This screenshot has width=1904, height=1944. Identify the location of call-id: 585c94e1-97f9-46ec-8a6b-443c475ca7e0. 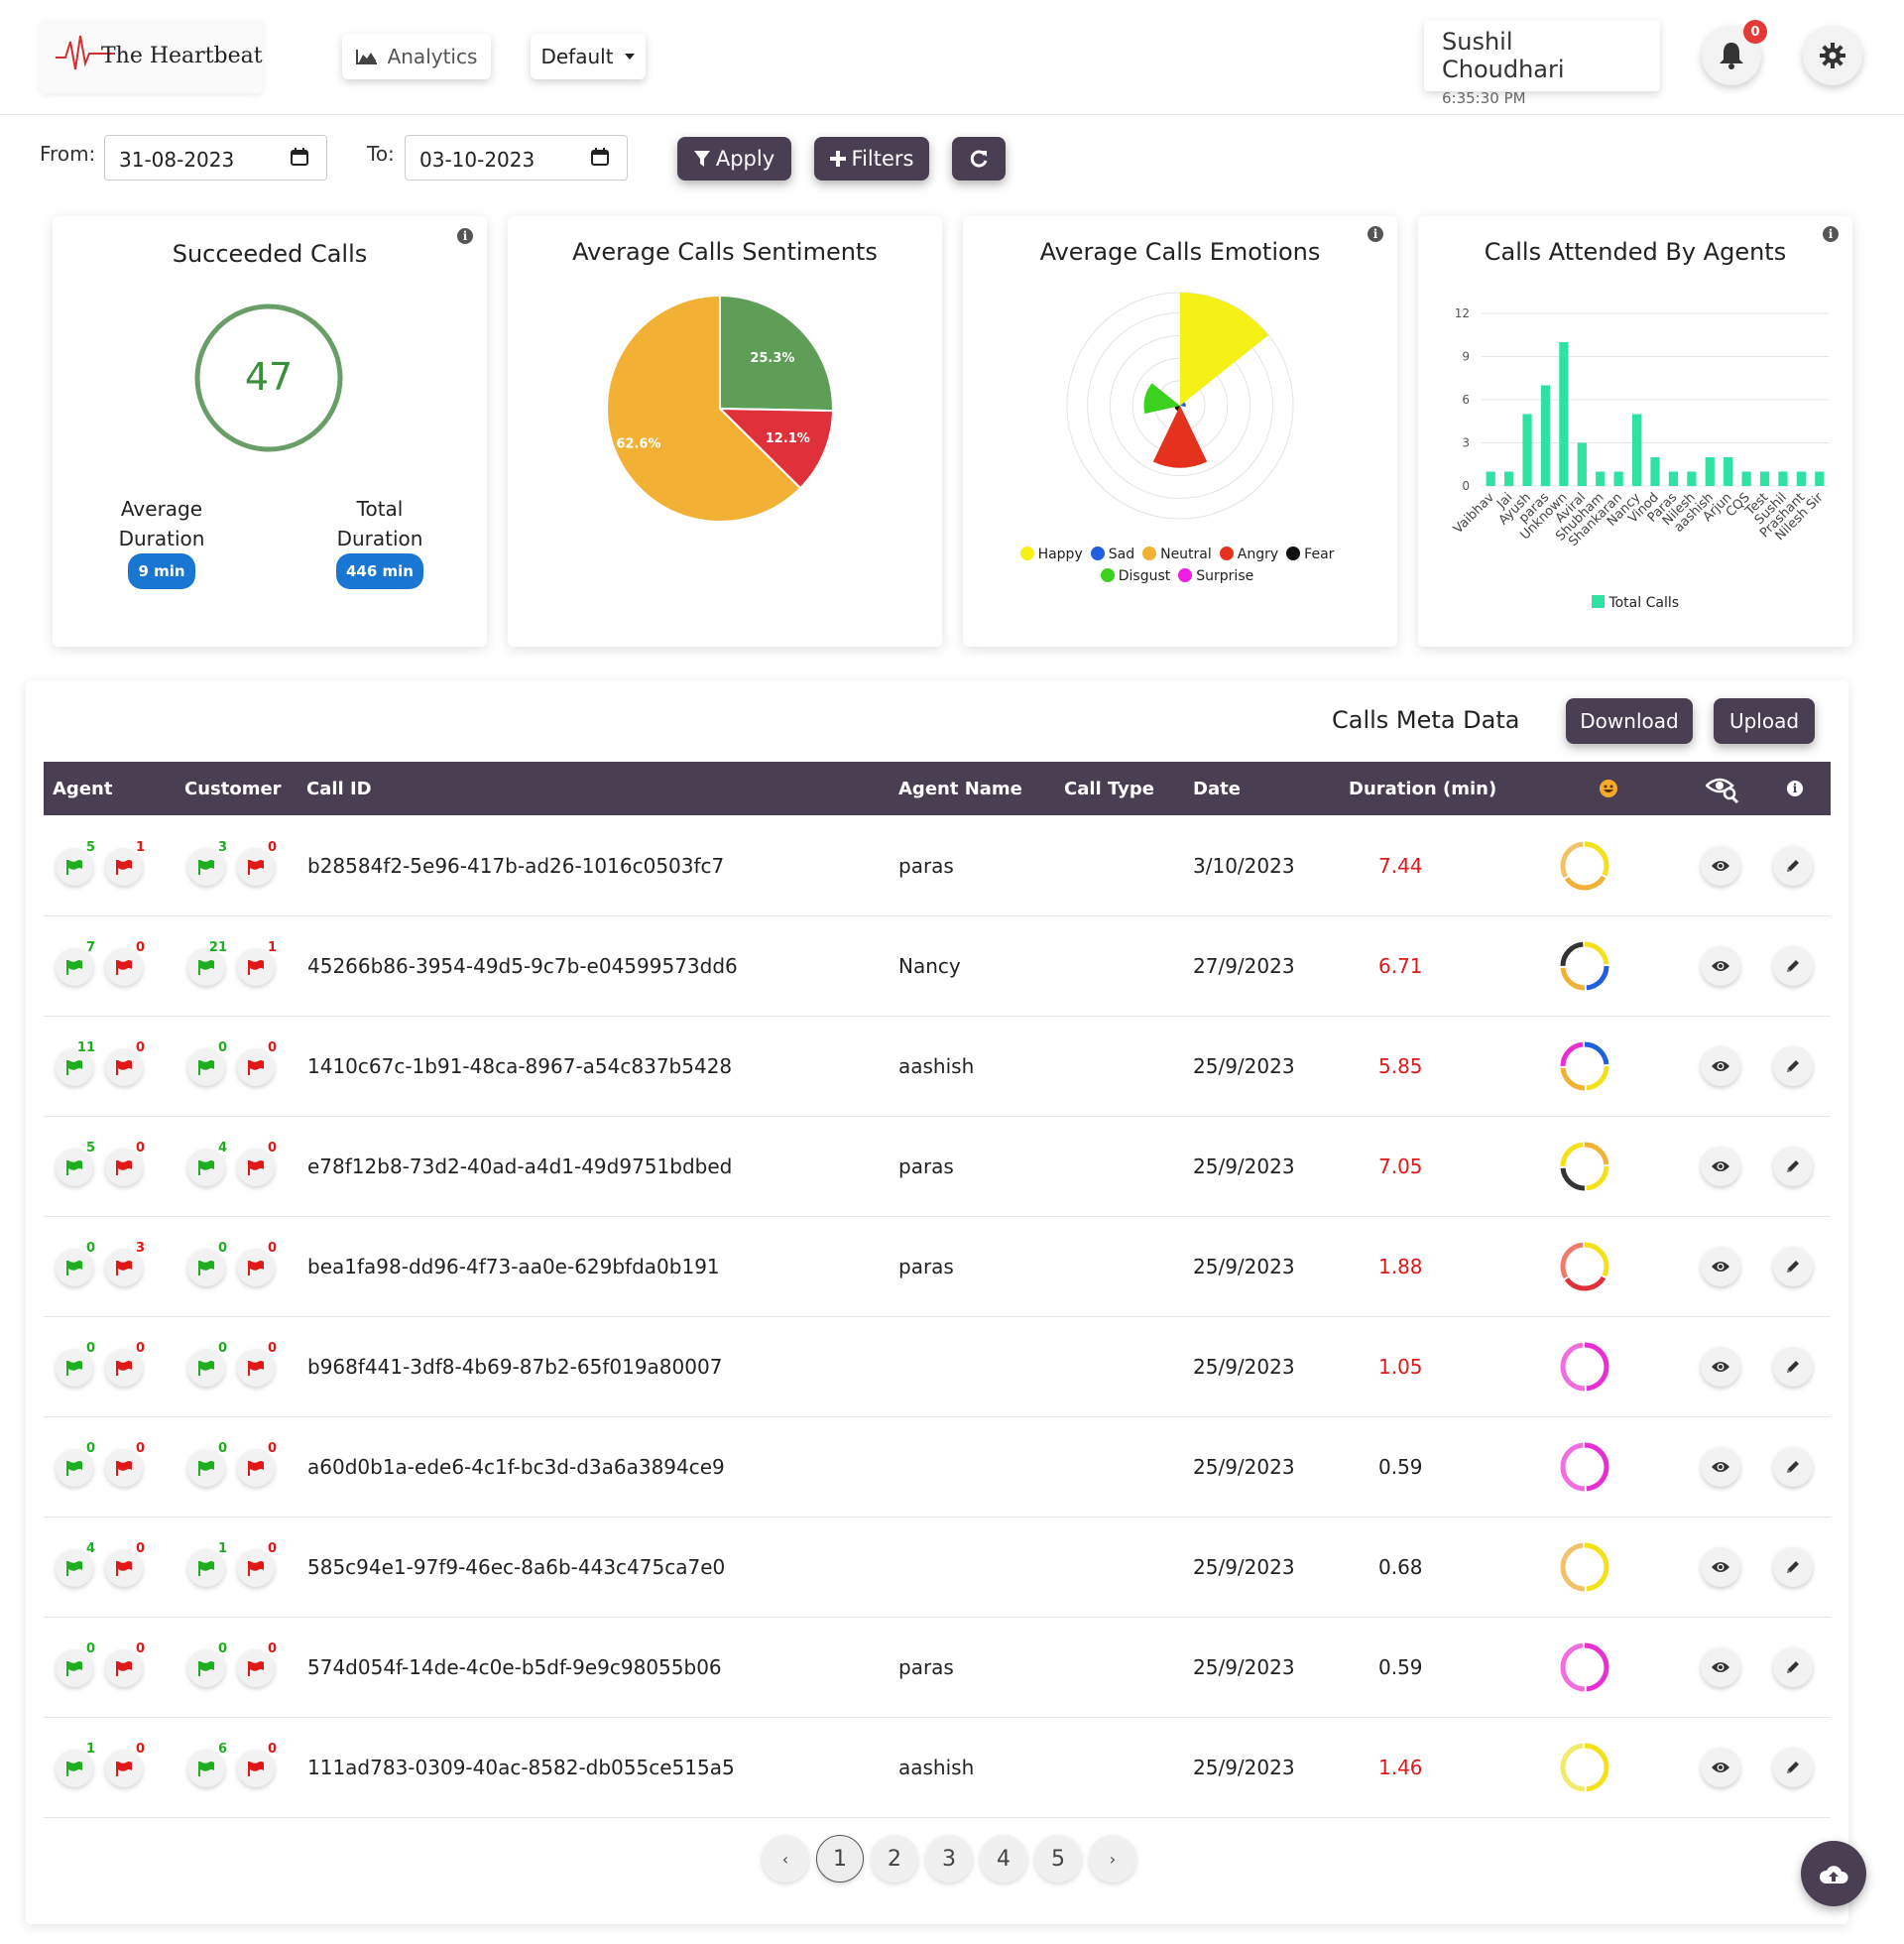
(516, 1567).